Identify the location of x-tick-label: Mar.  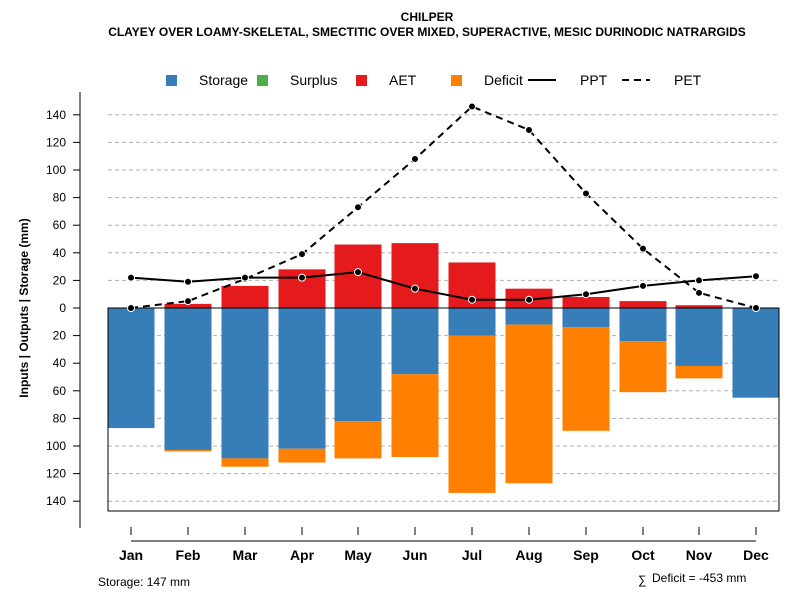
(245, 555).